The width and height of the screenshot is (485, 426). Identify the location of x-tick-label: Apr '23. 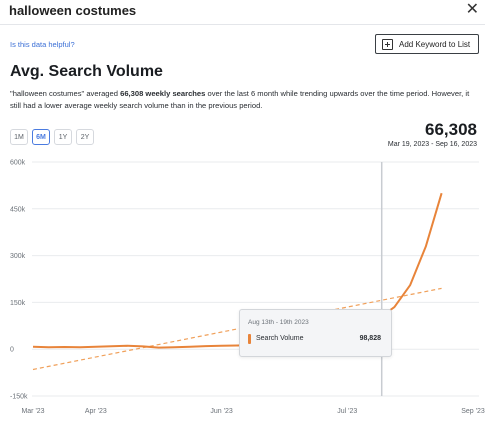
(96, 411).